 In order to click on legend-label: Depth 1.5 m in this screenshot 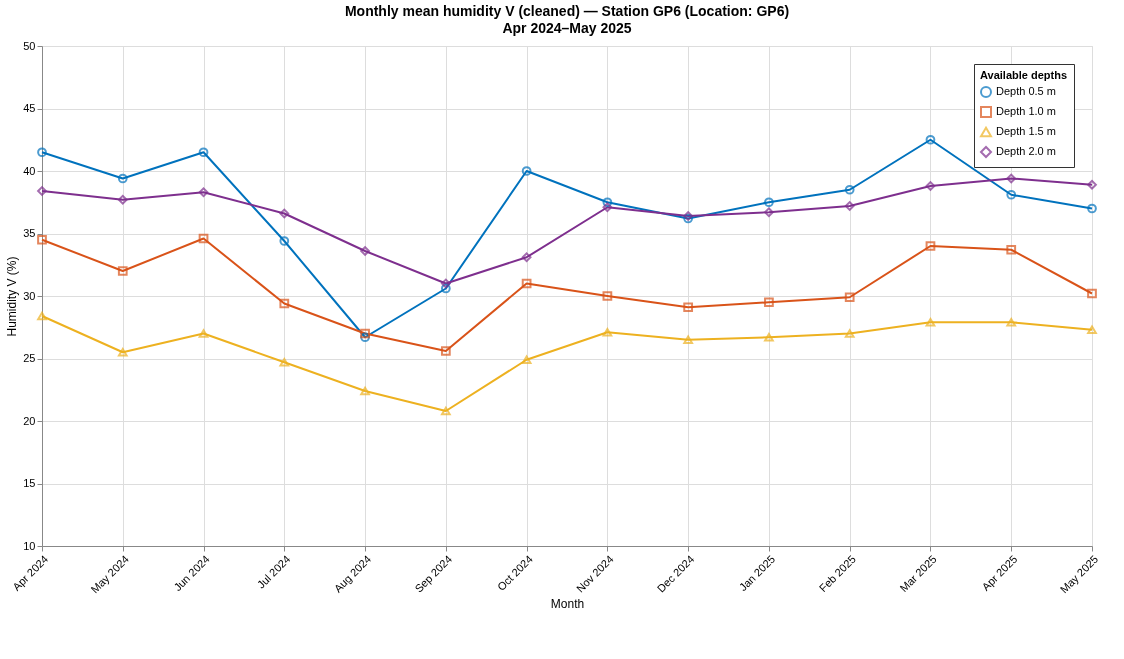, I will do `click(1026, 131)`.